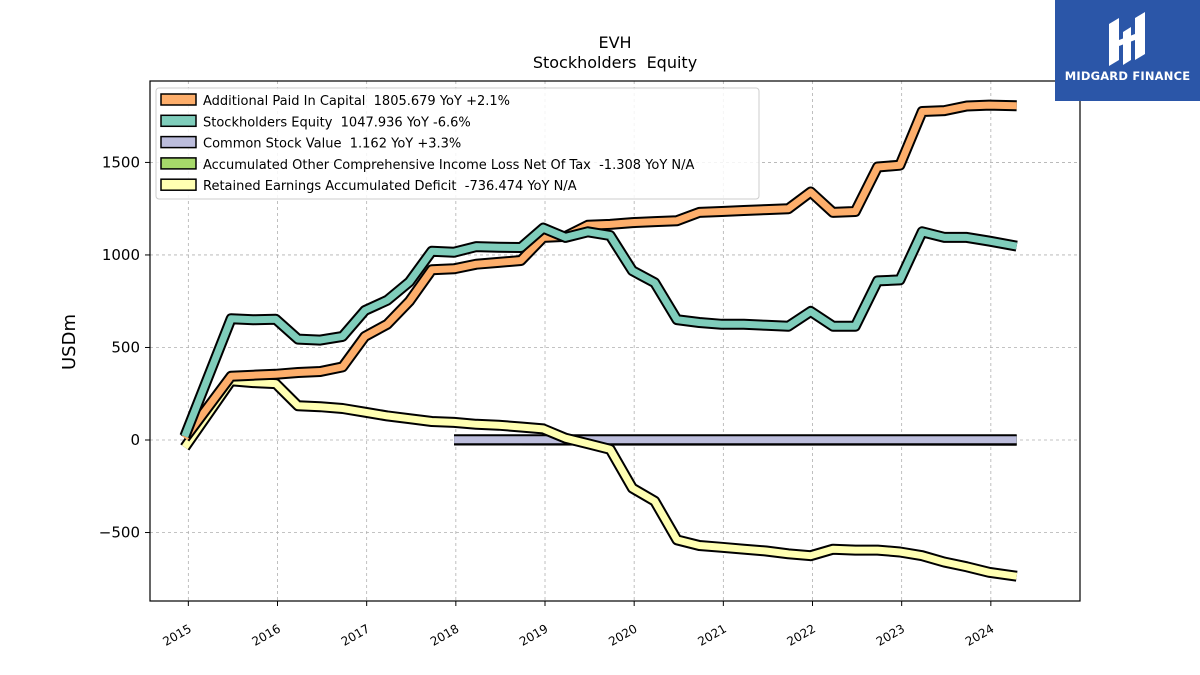  Describe the element at coordinates (176, 634) in the screenshot. I see `x-tick-label: 2015` at that location.